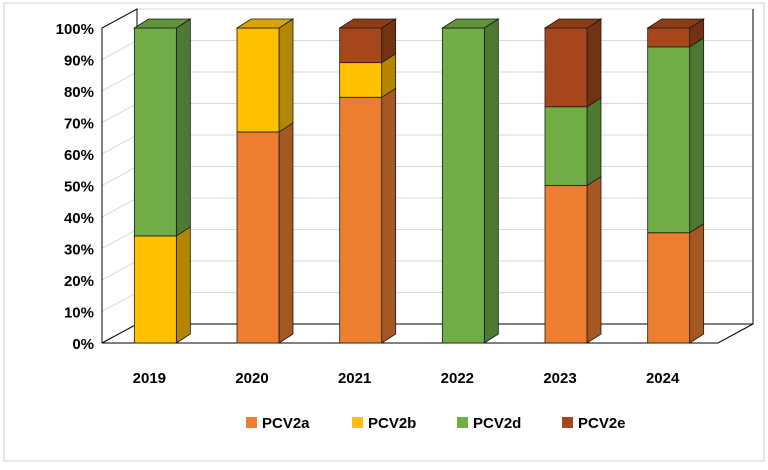 The height and width of the screenshot is (470, 768). Describe the element at coordinates (79, 250) in the screenshot. I see `y-tick-label: 30%` at that location.